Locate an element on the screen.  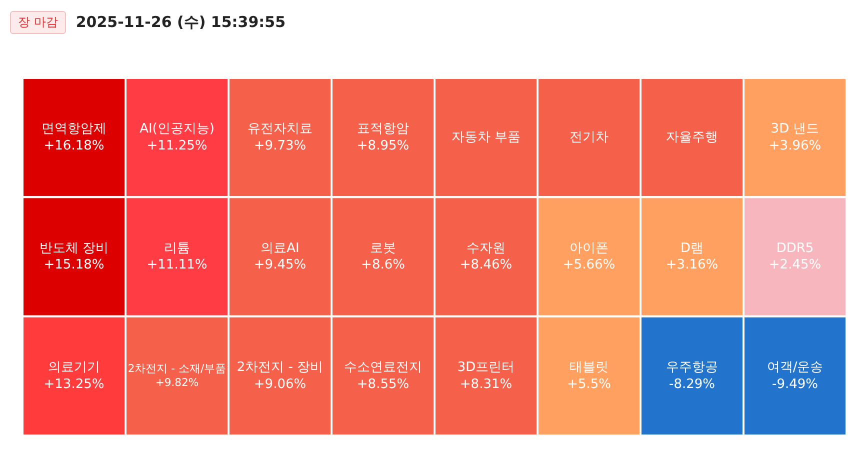
category-label: 3D 낸드 is located at coordinates (795, 129).